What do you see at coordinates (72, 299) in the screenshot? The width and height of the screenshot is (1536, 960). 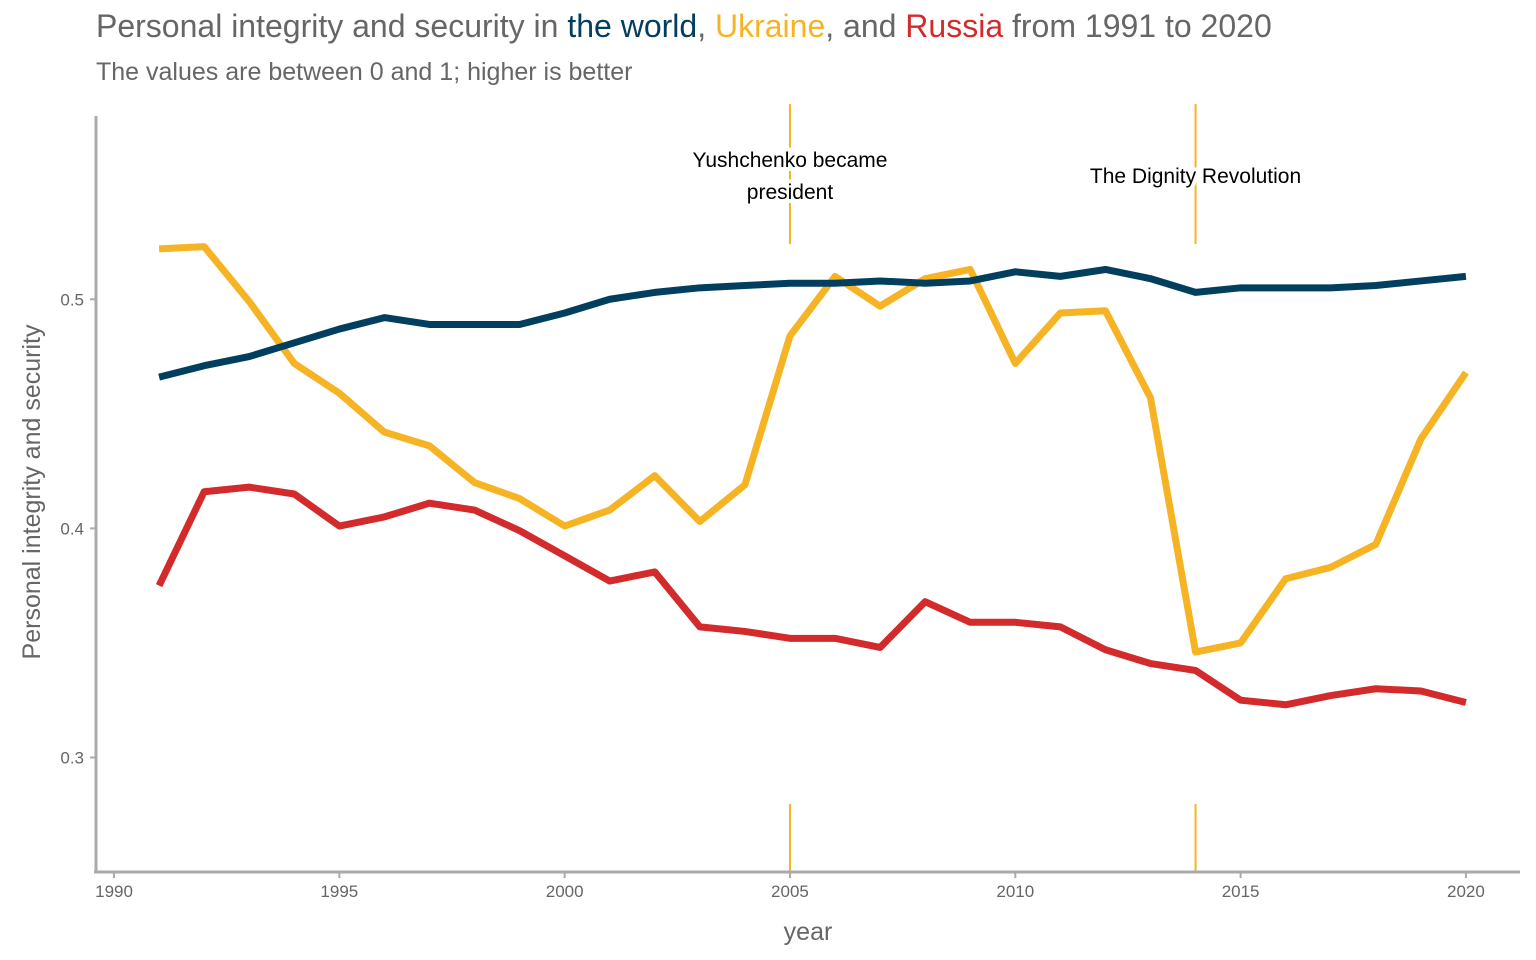 I see `y-tick-label: 0.5` at bounding box center [72, 299].